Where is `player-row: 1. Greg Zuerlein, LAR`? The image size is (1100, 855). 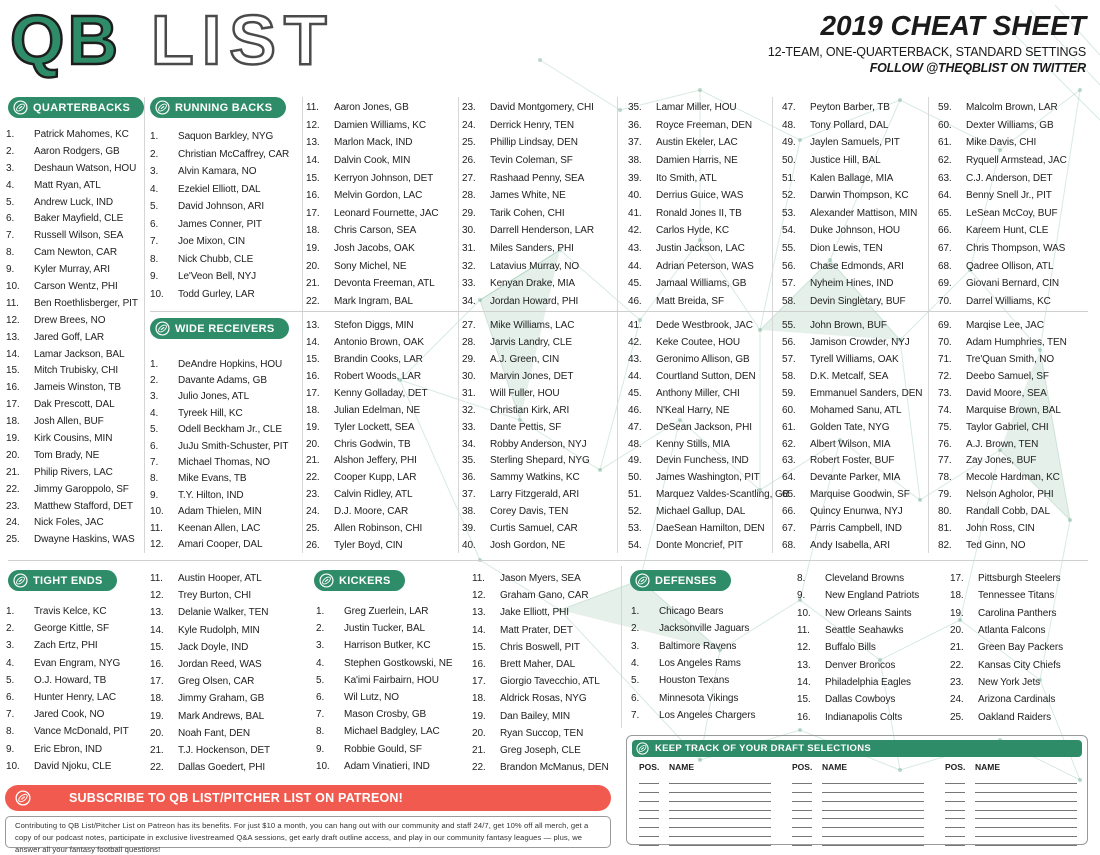 player-row: 1. Greg Zuerlein, LAR is located at coordinates (384, 611).